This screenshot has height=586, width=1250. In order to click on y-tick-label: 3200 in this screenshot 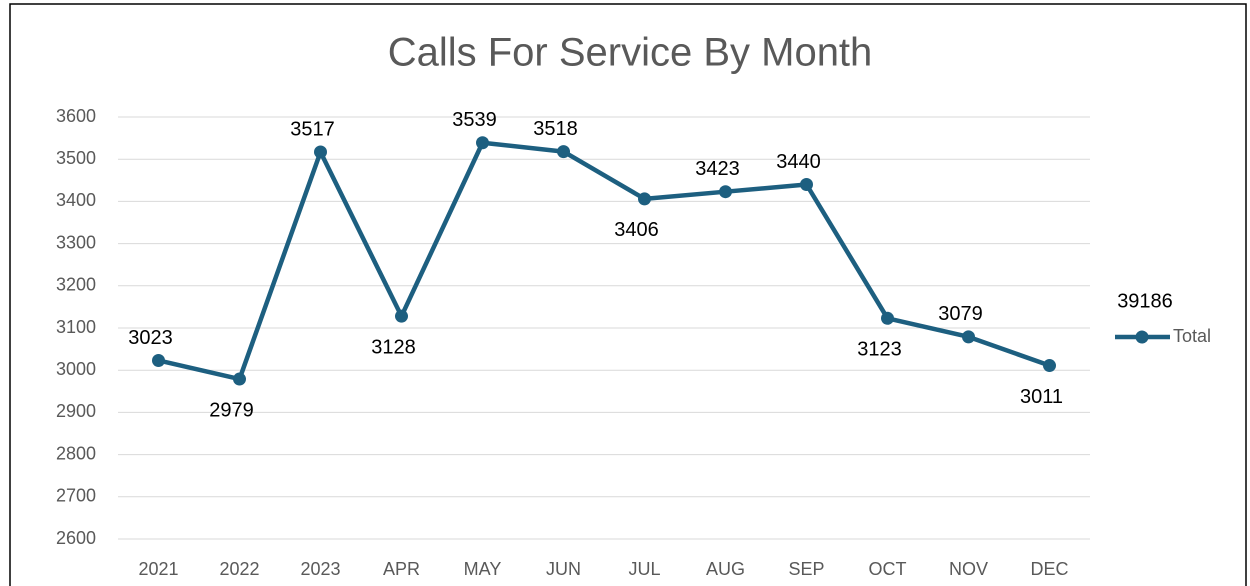, I will do `click(76, 285)`.